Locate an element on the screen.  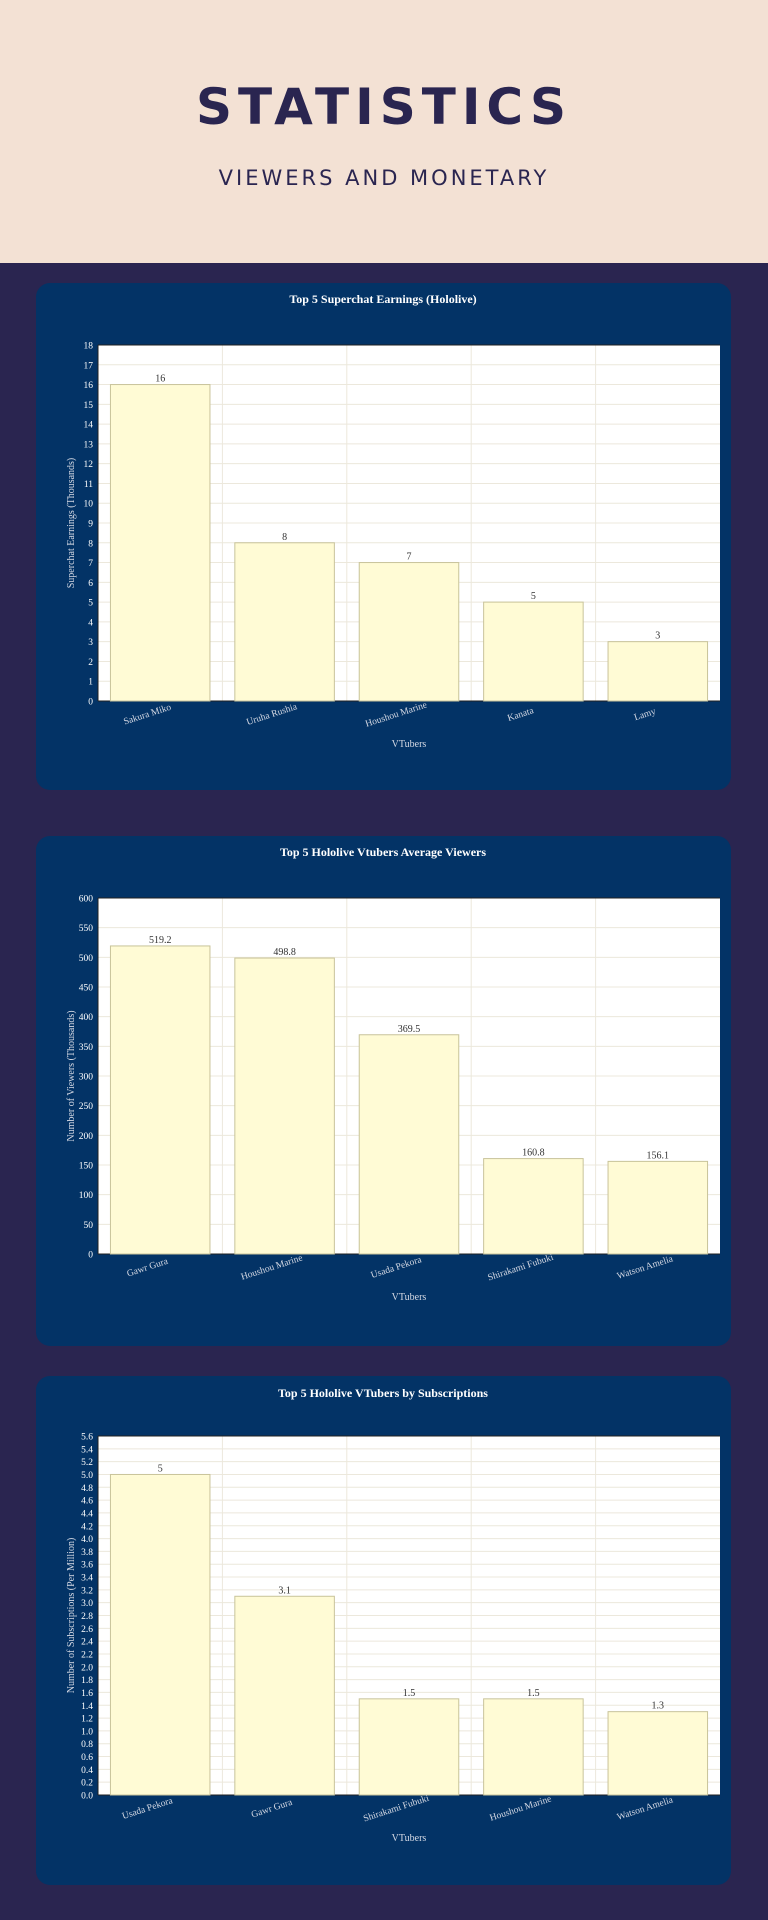
data-label: 1.3 is located at coordinates (658, 1706).